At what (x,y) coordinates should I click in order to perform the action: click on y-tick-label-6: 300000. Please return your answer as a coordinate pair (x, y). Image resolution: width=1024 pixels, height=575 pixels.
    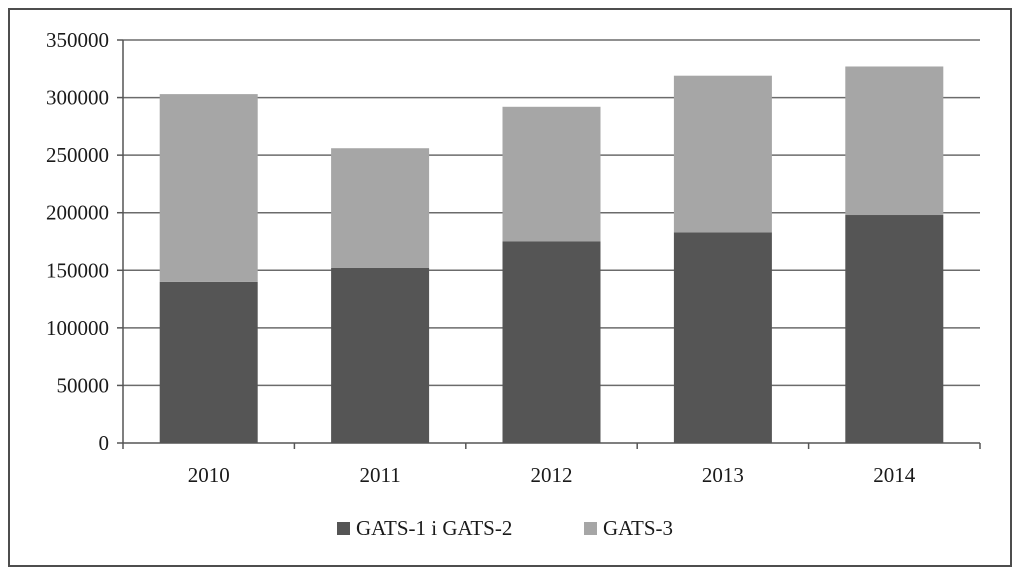
    Looking at the image, I should click on (77, 98).